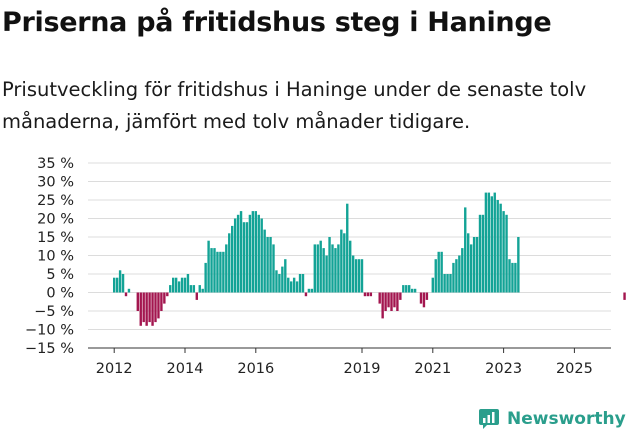  Describe the element at coordinates (55, 164) in the screenshot. I see `y-tick-label: 35 %` at that location.